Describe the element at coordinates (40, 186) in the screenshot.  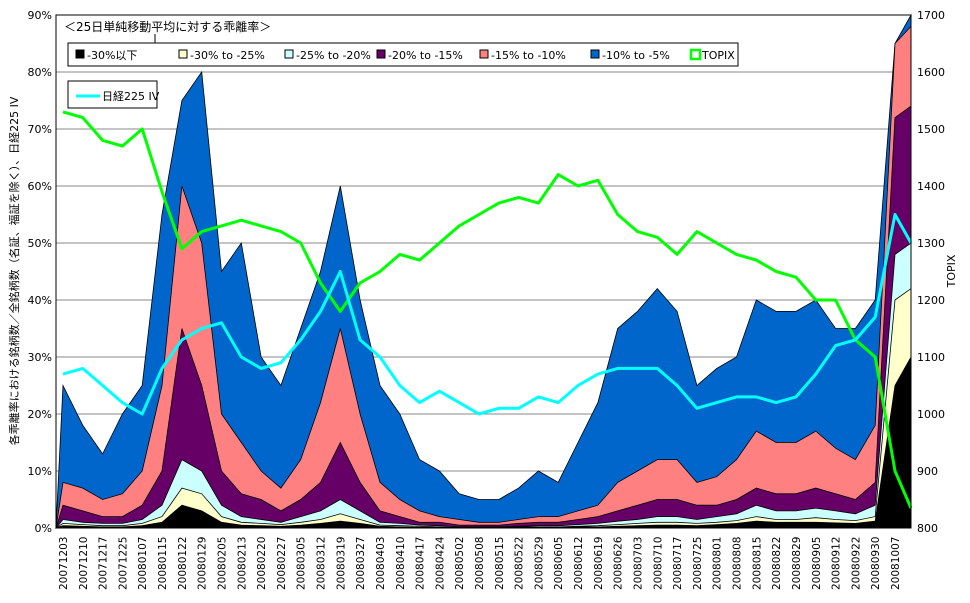
I see `y-tick-label: 60%` at that location.